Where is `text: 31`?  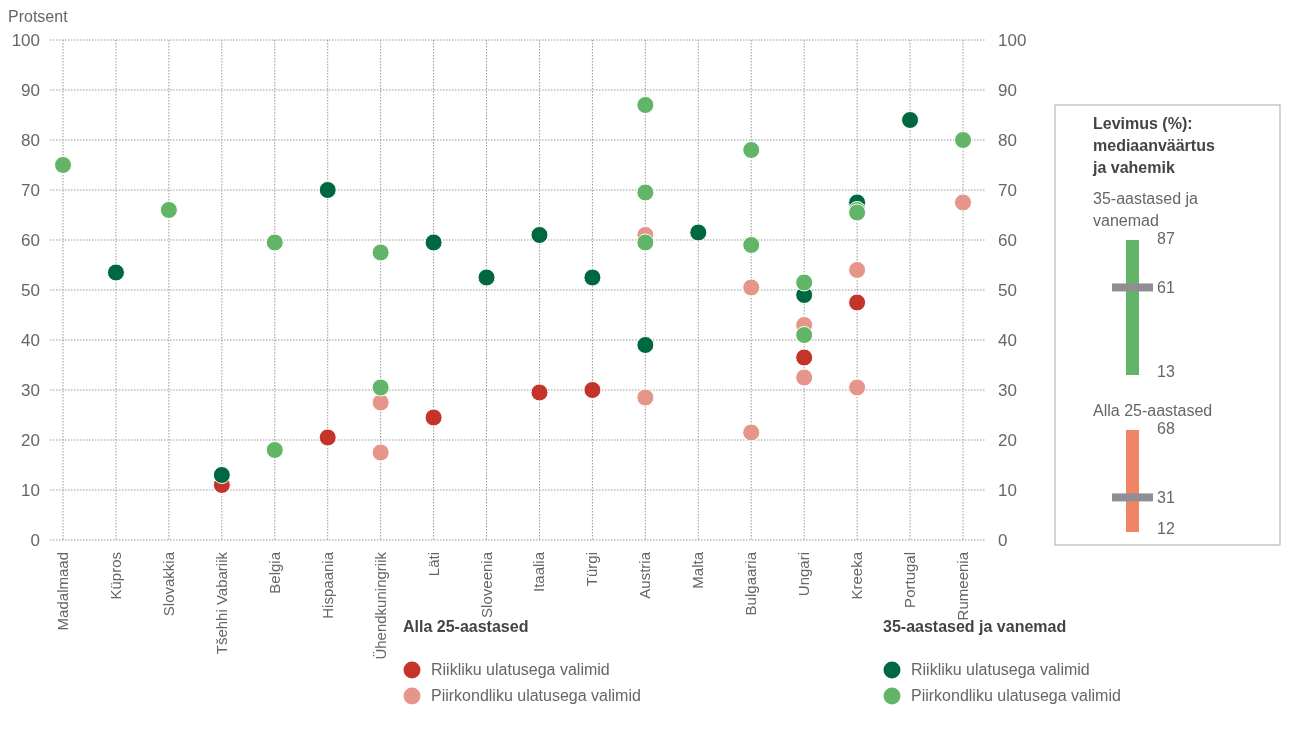
text: 31 is located at coordinates (1166, 497).